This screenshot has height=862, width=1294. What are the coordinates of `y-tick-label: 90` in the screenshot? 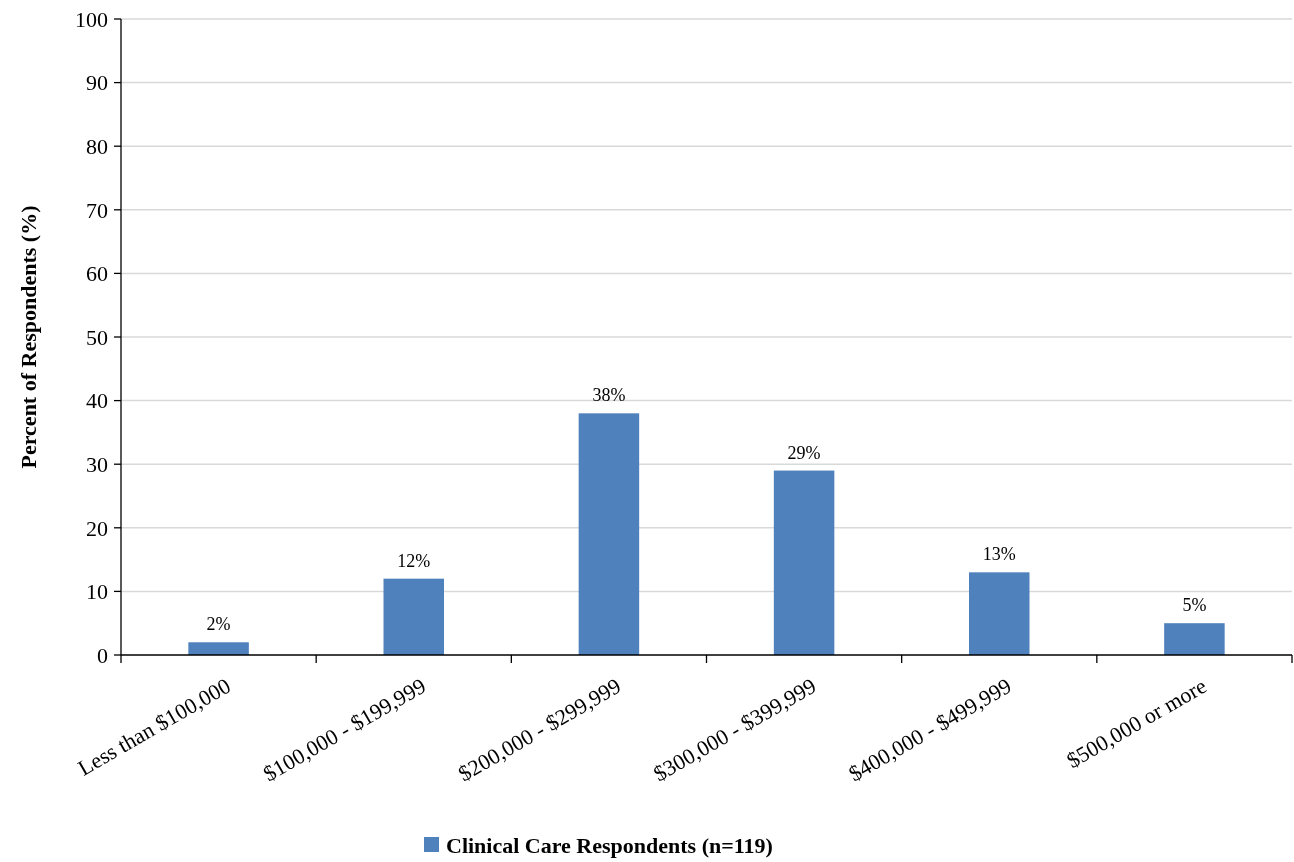 It's located at (97, 83).